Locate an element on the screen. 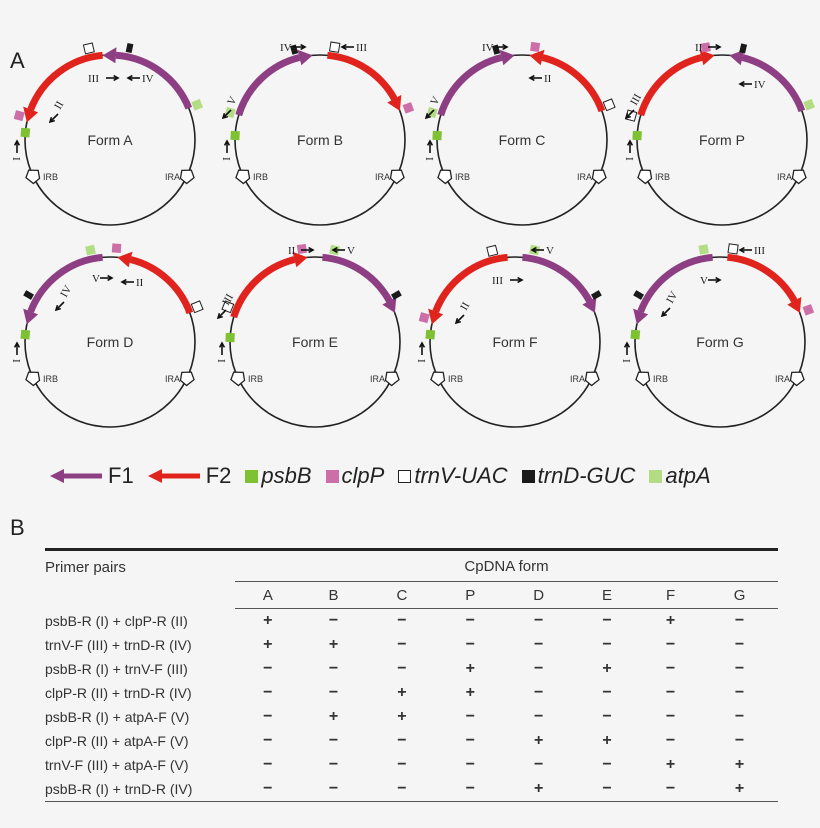 The image size is (820, 828). primer-pair-cell: trnV-F (III) + trnD-R (IV) is located at coordinates (118, 645).